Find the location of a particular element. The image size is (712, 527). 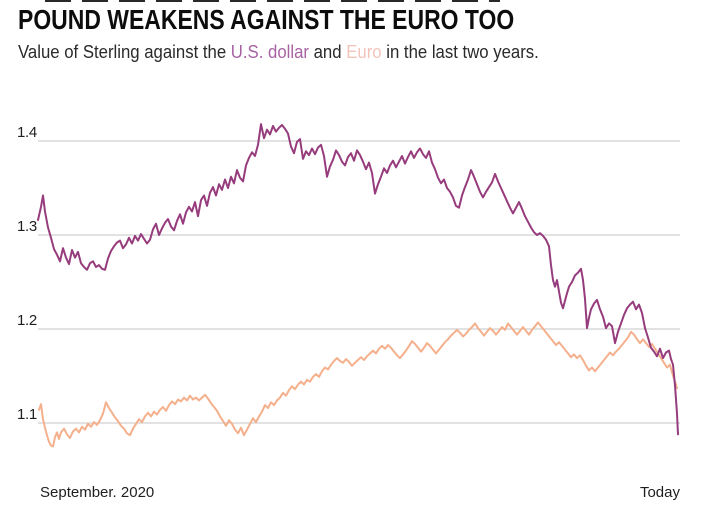

y-tick-1-3: 1.3 is located at coordinates (27, 226).